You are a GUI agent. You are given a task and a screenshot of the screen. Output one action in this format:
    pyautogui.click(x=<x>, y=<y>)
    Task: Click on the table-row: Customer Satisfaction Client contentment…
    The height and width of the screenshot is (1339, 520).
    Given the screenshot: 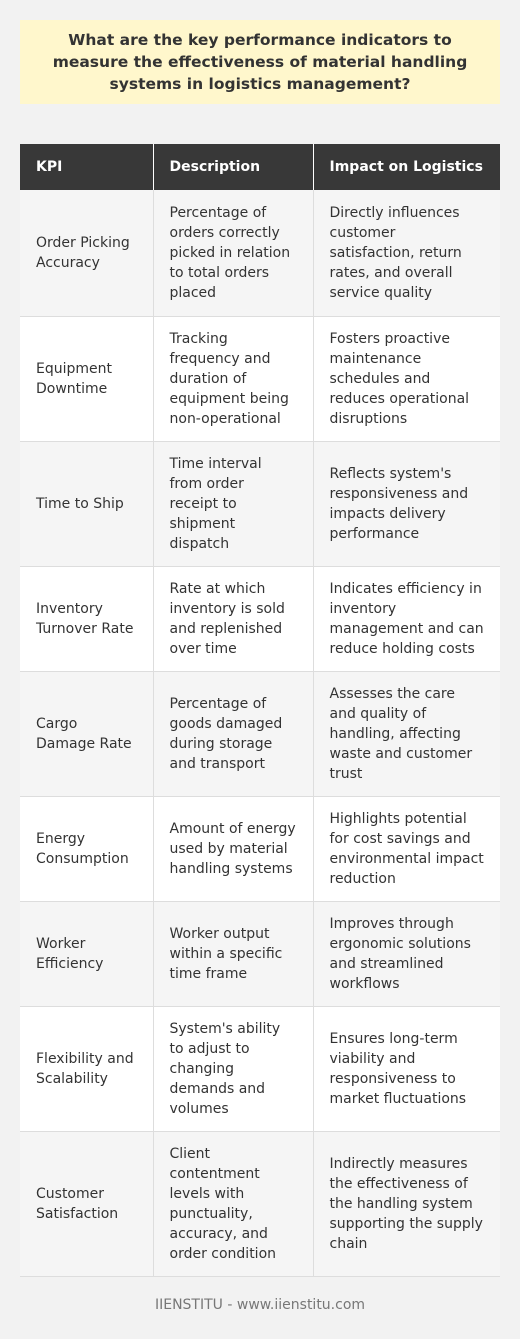 What is the action you would take?
    pyautogui.click(x=260, y=1204)
    